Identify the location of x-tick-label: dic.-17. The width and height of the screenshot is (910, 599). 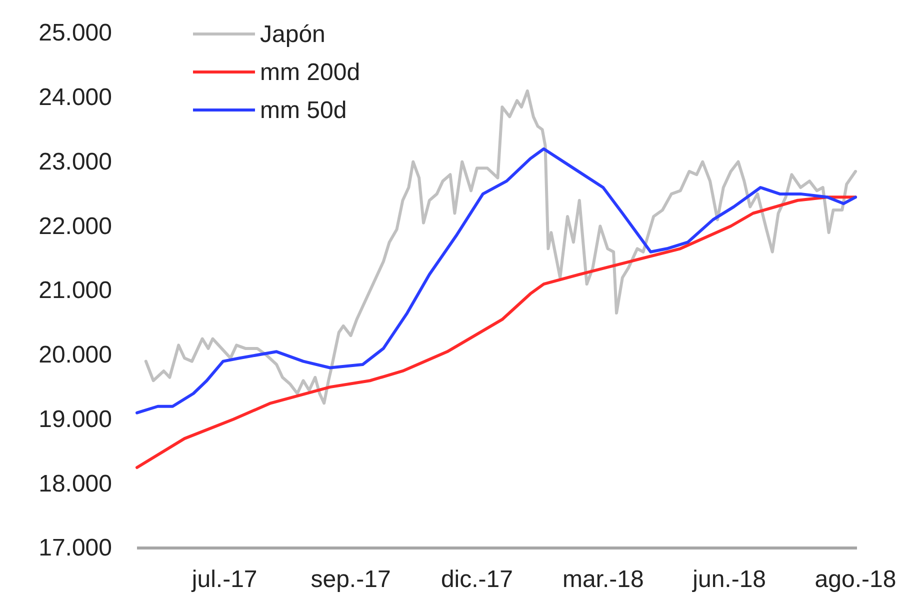
(476, 580).